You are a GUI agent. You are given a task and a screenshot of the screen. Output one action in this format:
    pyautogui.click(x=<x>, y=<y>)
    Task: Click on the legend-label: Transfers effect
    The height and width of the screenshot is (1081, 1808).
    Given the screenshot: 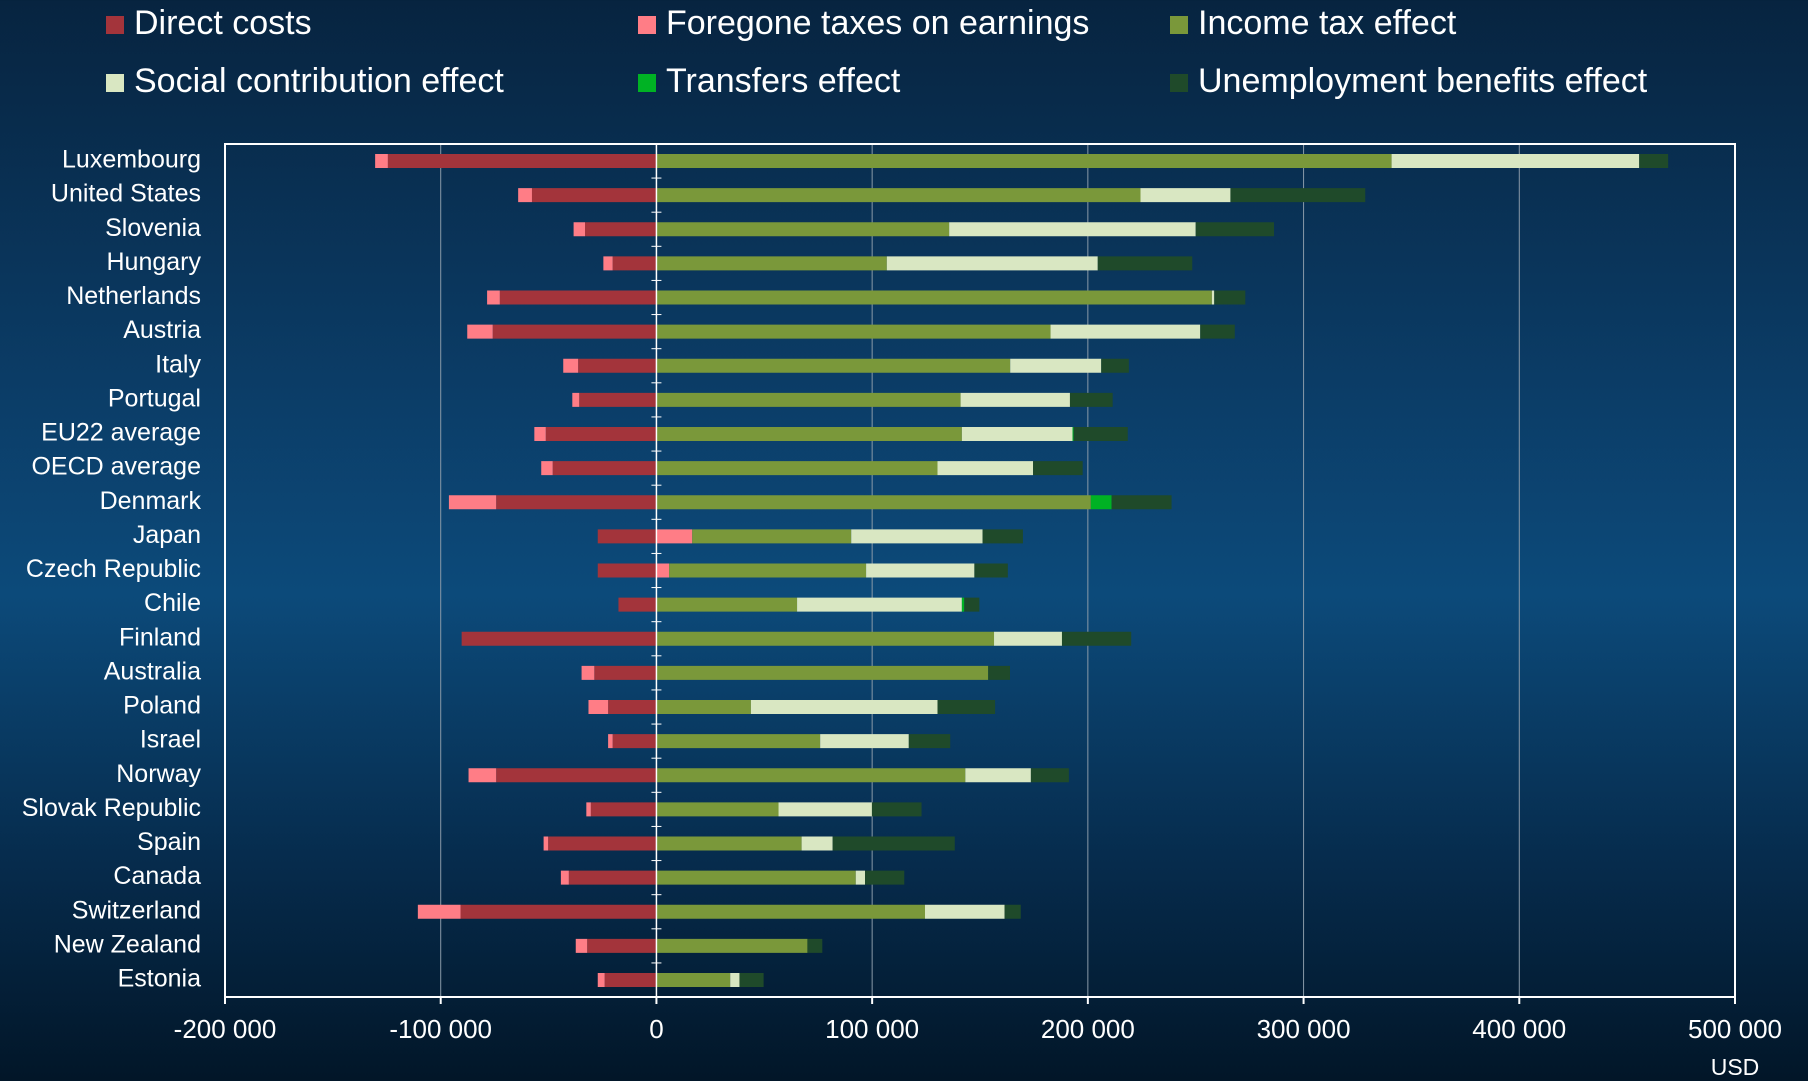 What is the action you would take?
    pyautogui.click(x=783, y=81)
    